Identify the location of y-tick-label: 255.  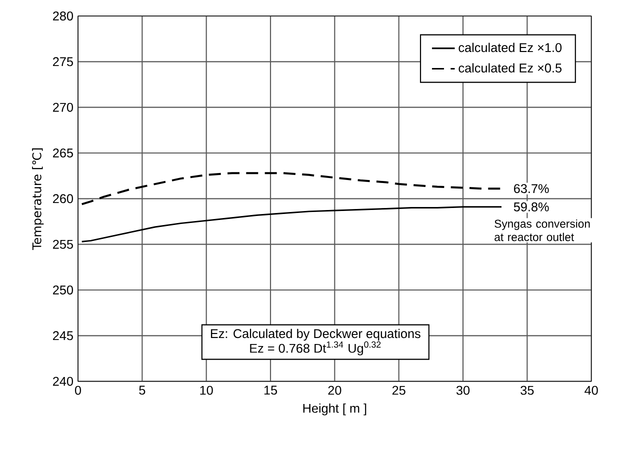
(63, 244).